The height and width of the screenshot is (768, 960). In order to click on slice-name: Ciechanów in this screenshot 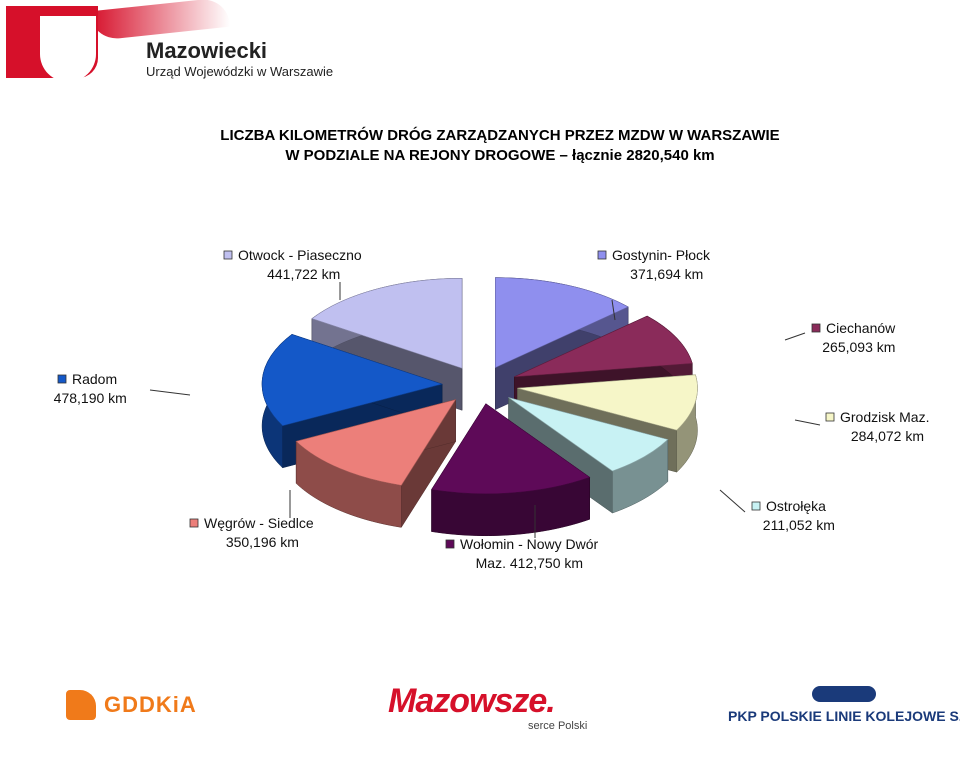, I will do `click(861, 328)`.